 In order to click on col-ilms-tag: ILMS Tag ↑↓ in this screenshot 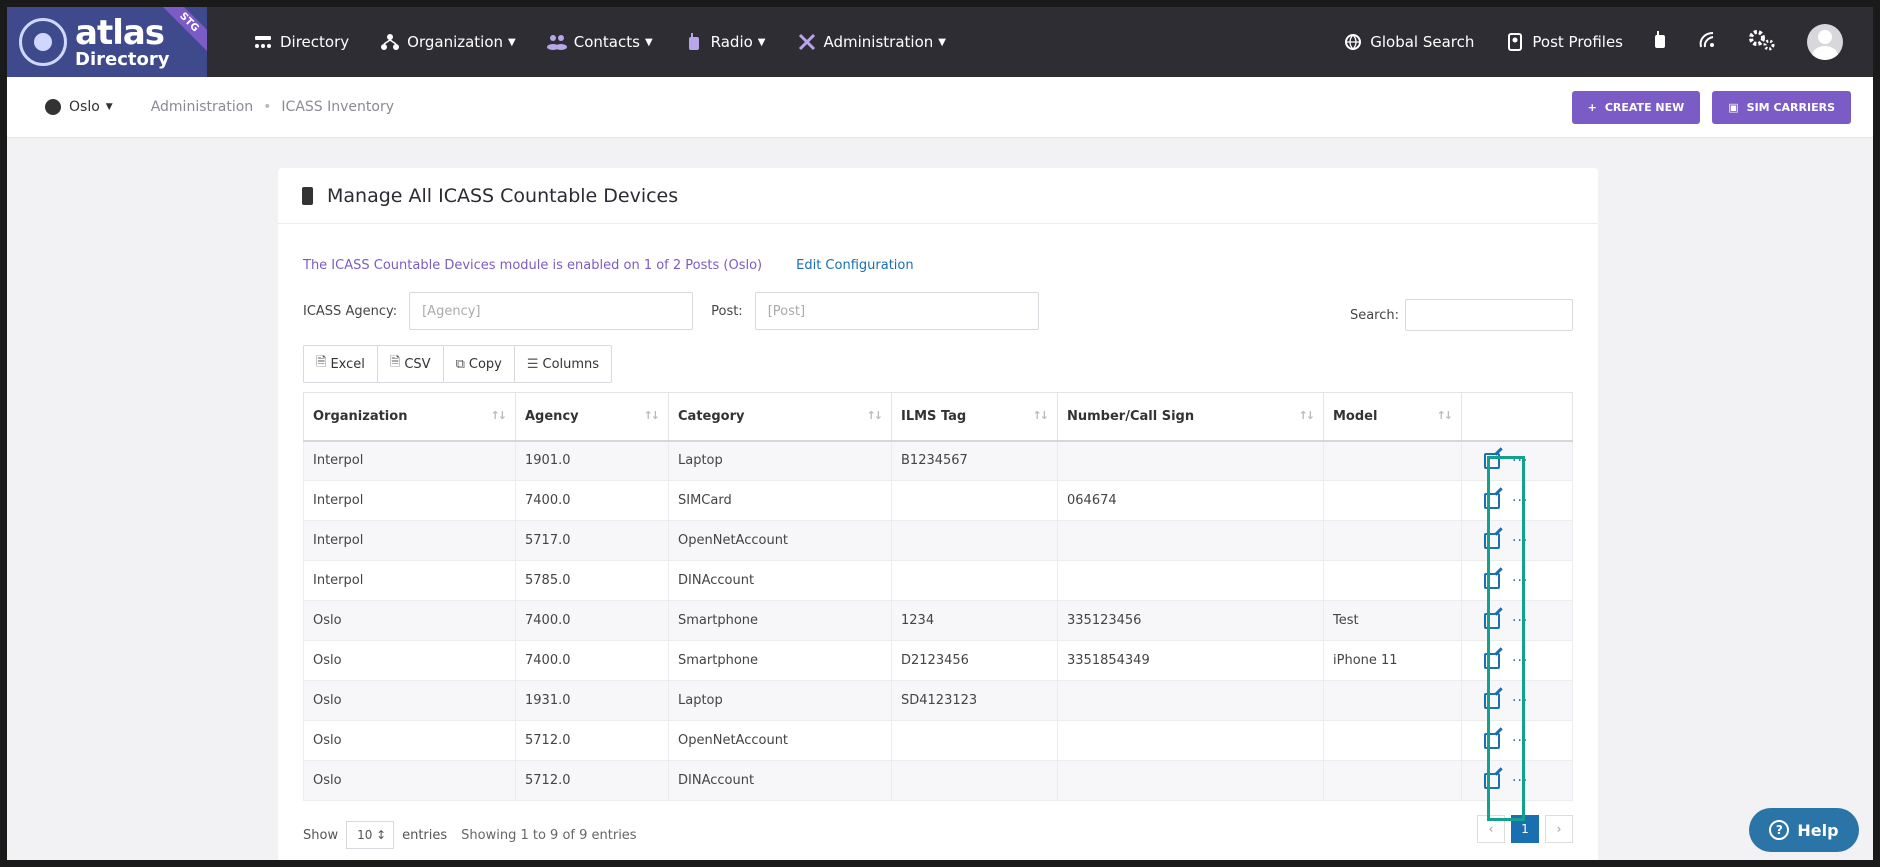, I will do `click(974, 417)`.